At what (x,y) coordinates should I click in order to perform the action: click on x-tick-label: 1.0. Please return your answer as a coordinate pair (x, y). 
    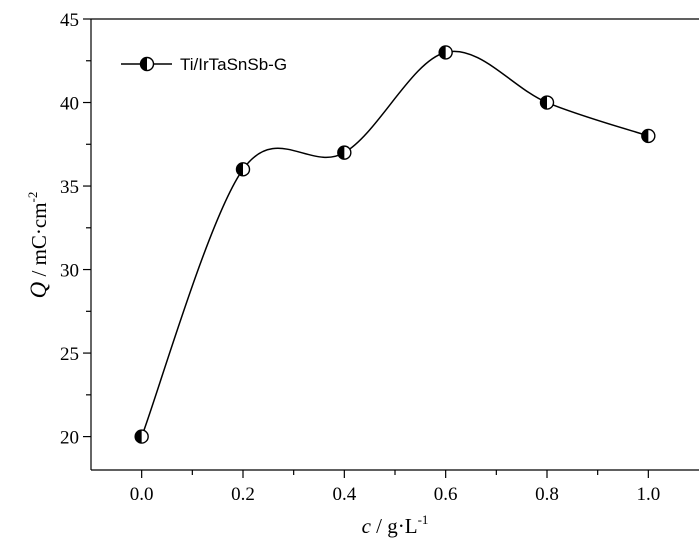
    Looking at the image, I should click on (648, 494).